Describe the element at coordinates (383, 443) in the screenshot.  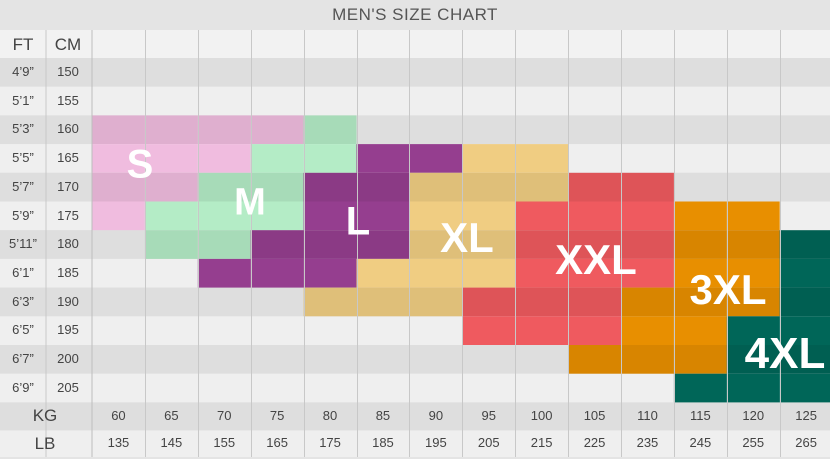
I see `weight-lb-label: 185` at that location.